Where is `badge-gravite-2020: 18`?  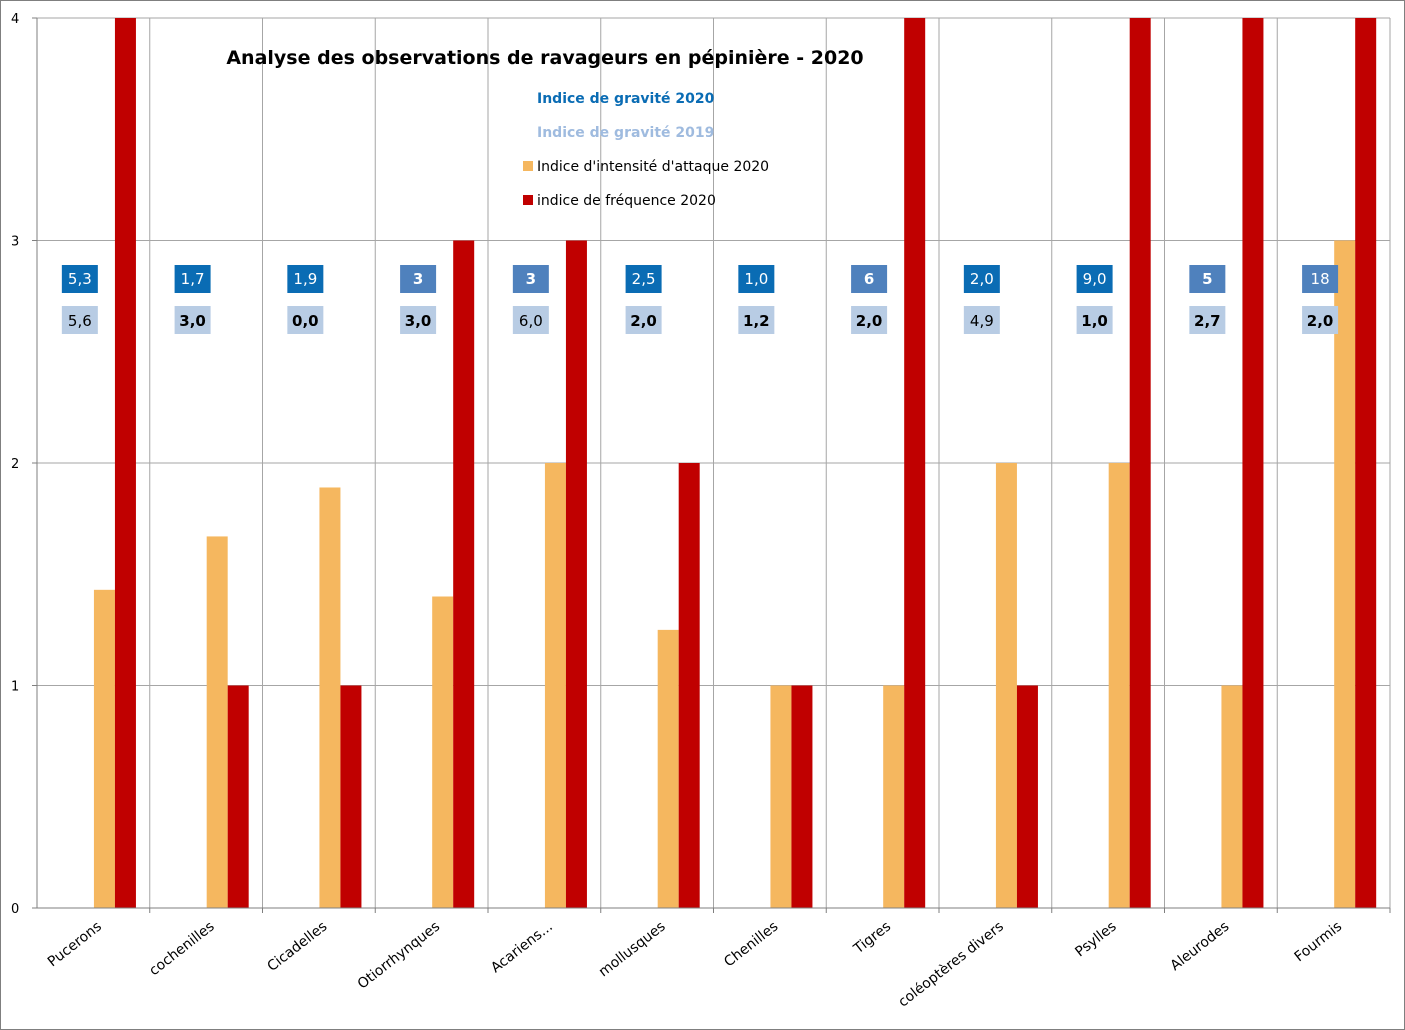
badge-gravite-2020: 18 is located at coordinates (1320, 279).